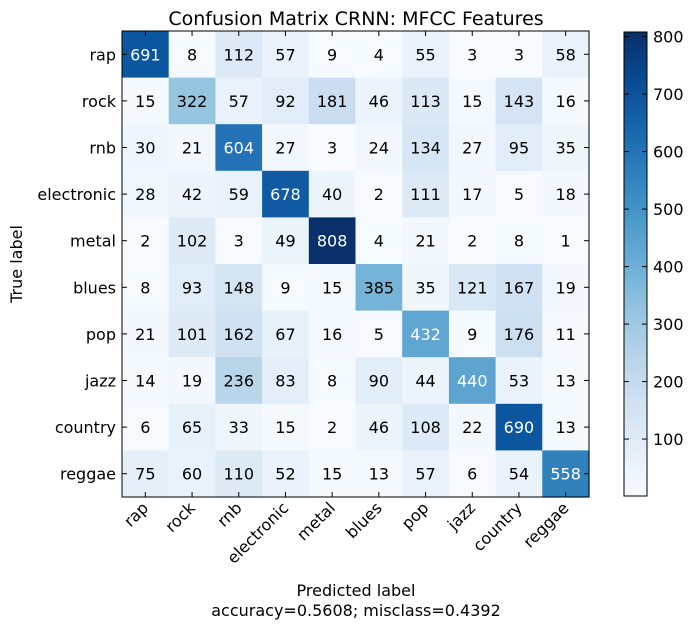 The image size is (693, 630). I want to click on cell-value-5-8: 167, so click(519, 287).